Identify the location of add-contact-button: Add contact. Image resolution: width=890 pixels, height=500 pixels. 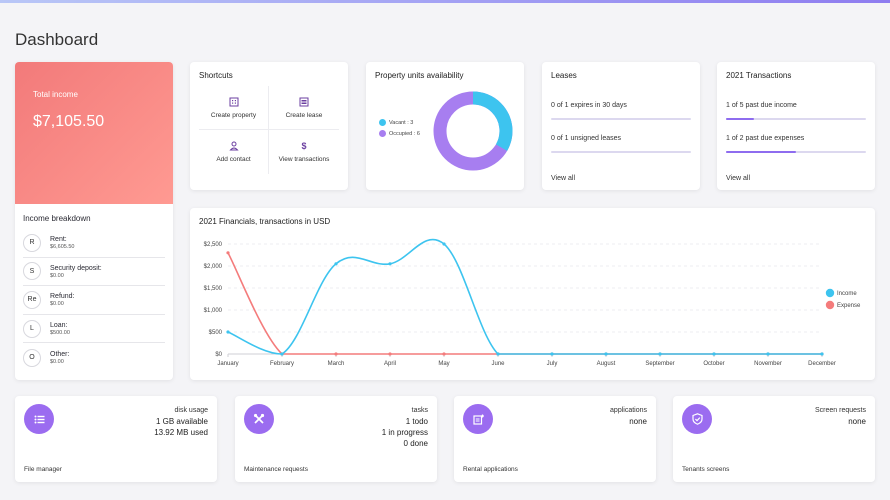
(234, 152).